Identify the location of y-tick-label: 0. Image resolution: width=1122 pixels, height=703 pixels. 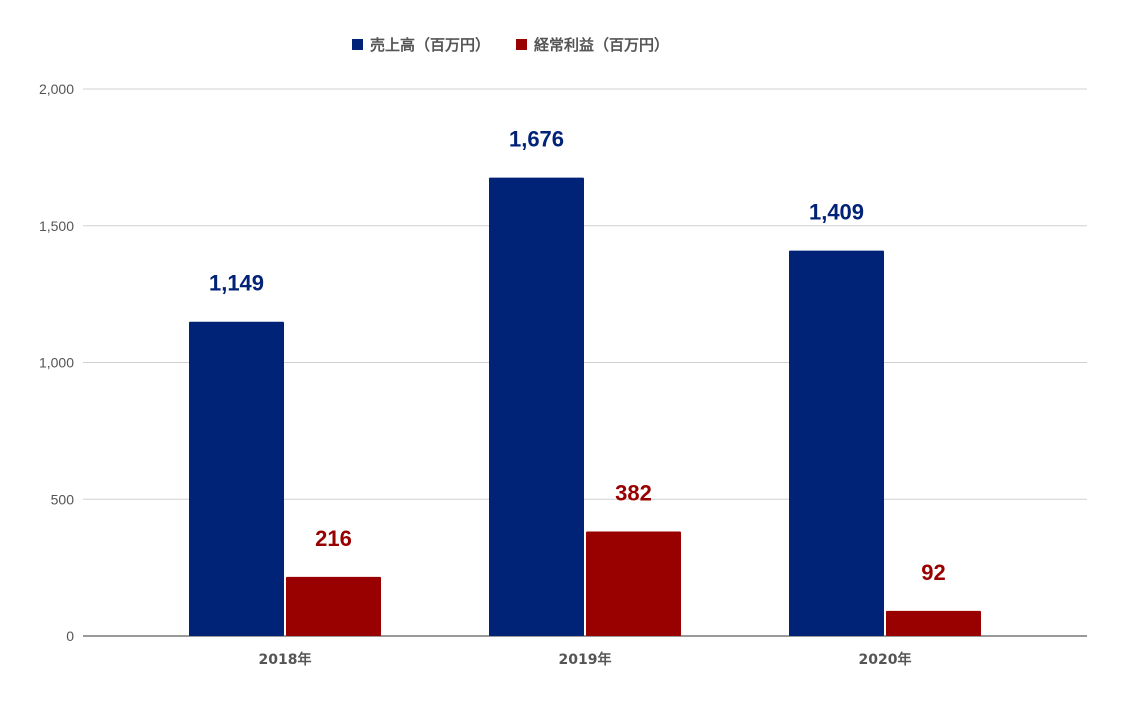
(70, 636).